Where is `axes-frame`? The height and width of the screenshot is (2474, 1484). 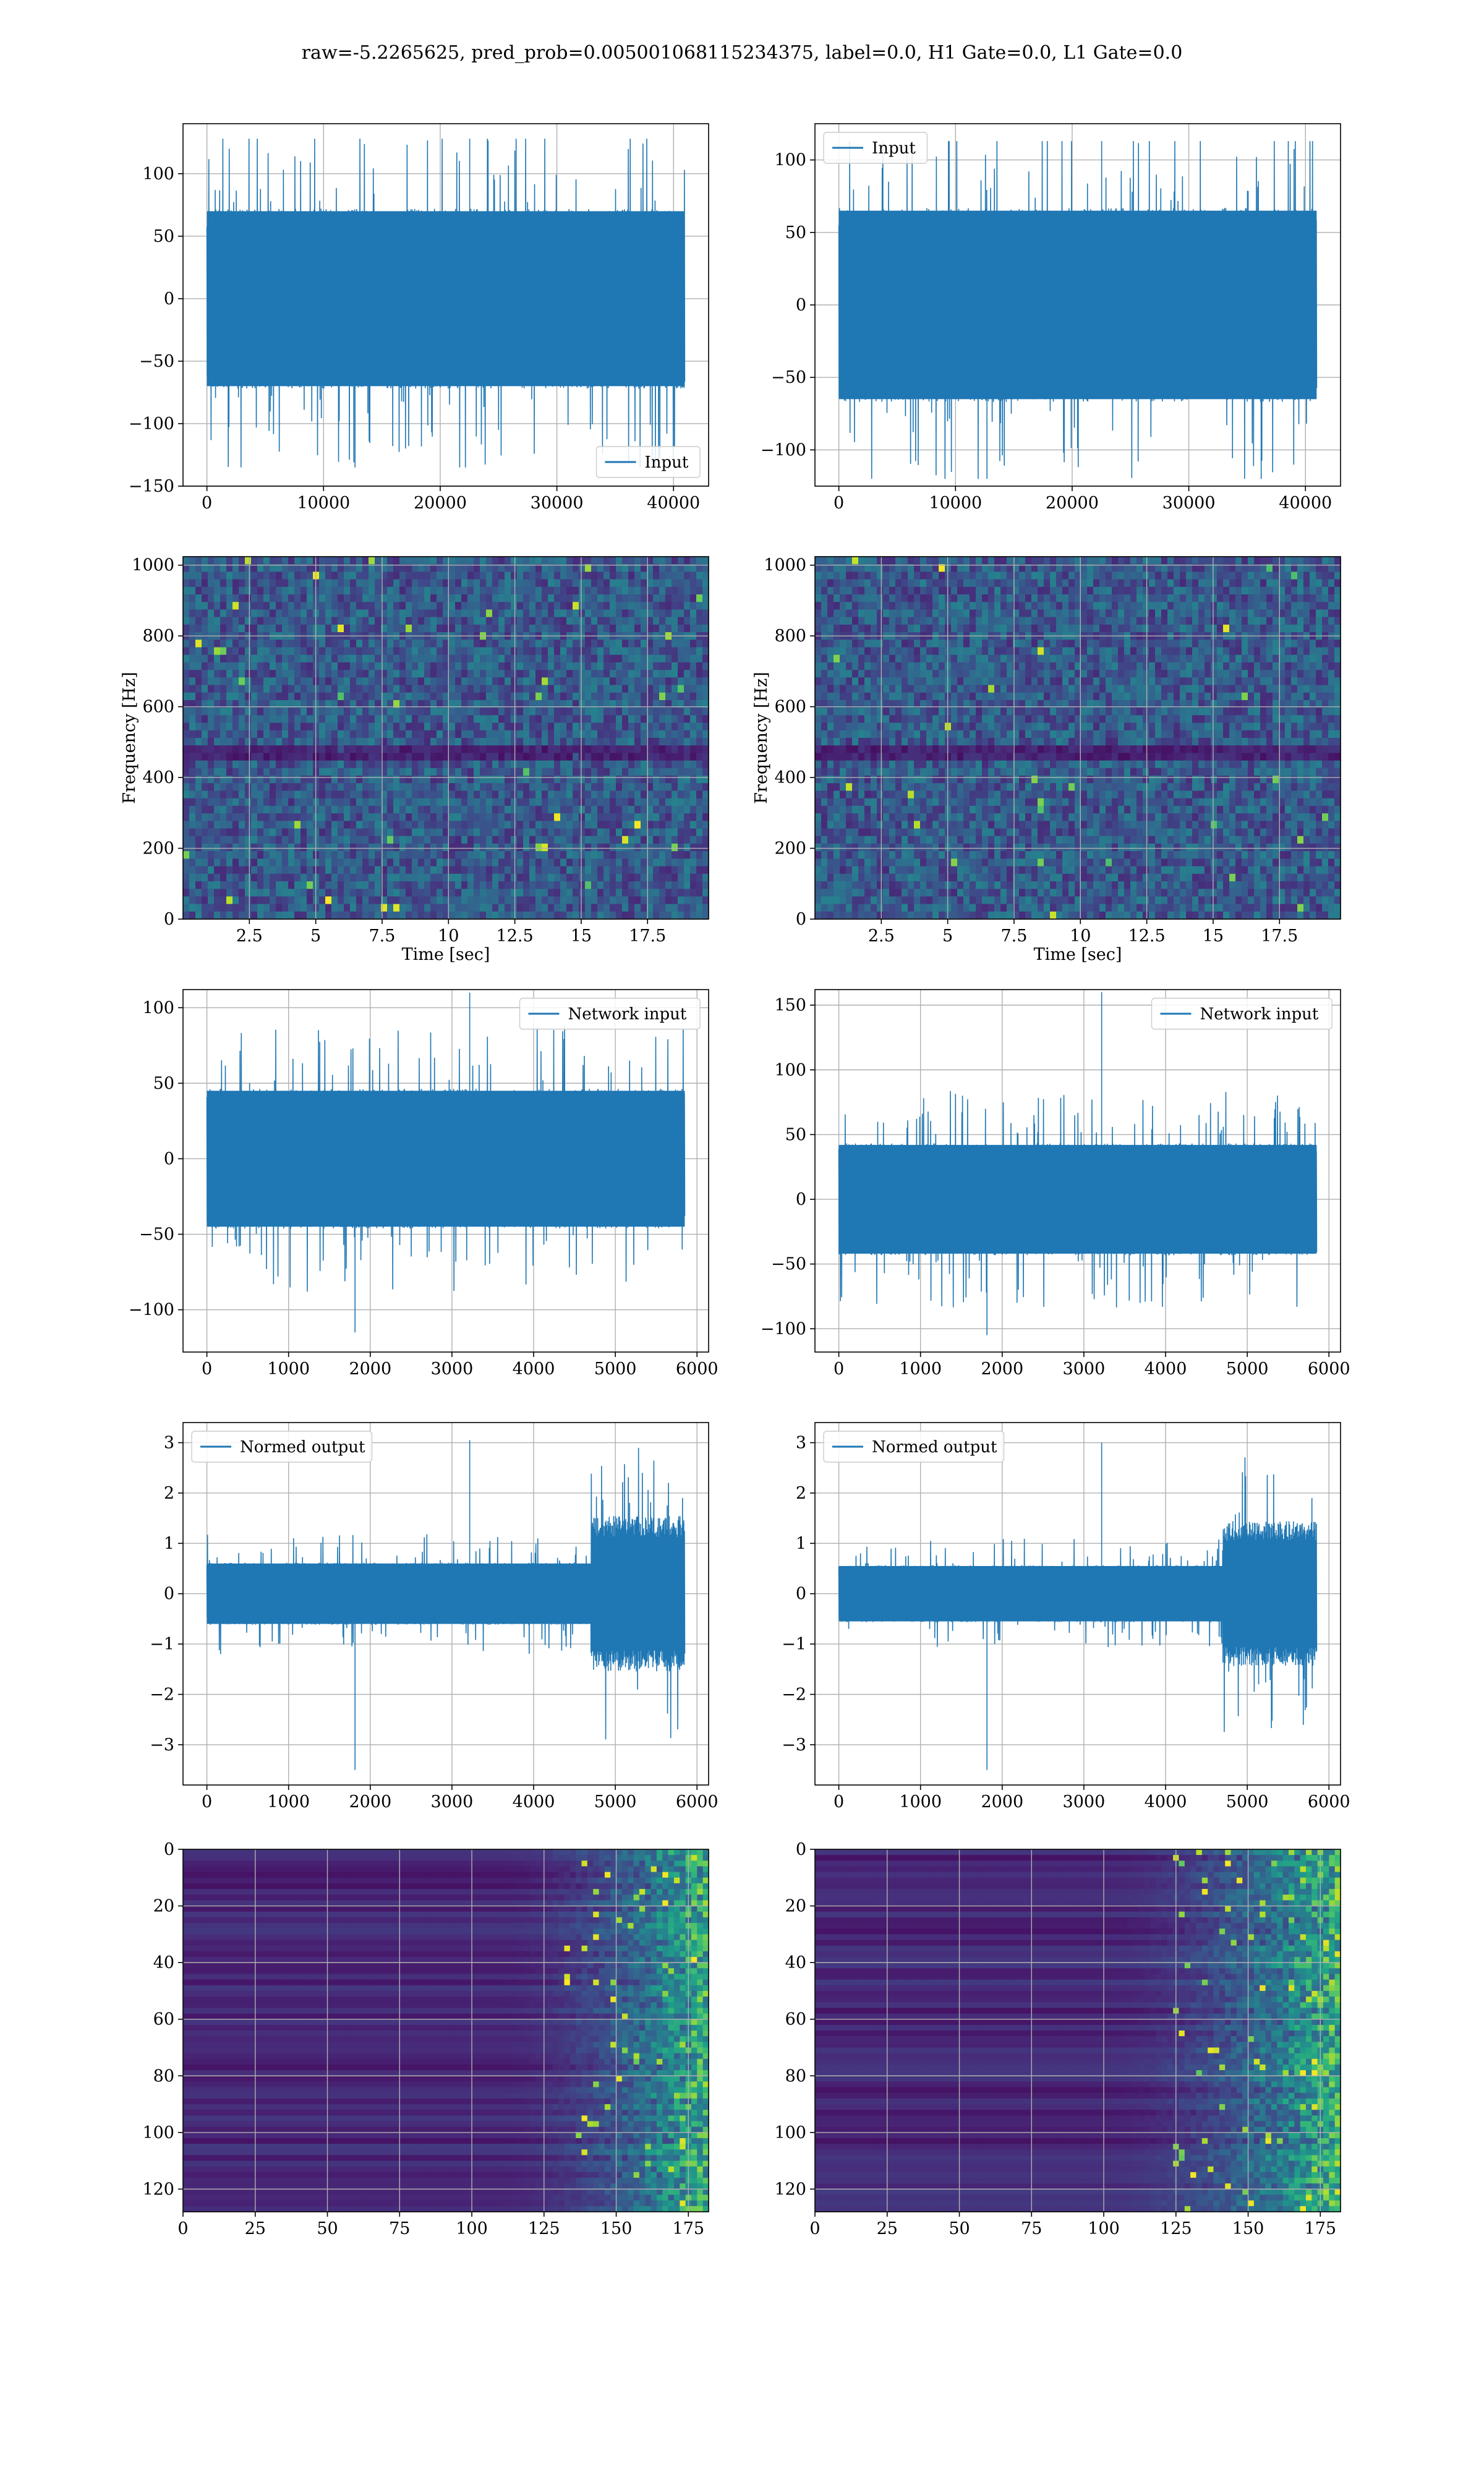 axes-frame is located at coordinates (1077, 738).